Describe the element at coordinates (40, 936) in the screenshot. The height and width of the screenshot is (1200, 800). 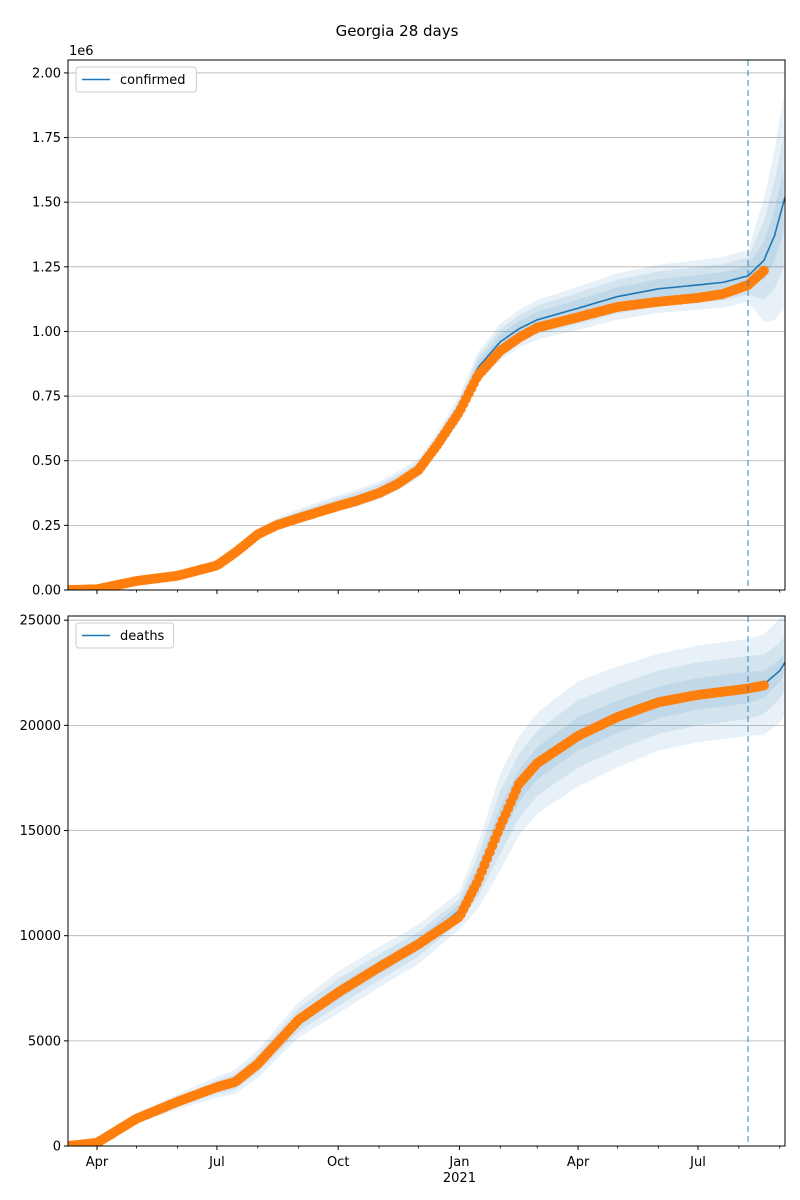
I see `y-tick-label: 10000` at that location.